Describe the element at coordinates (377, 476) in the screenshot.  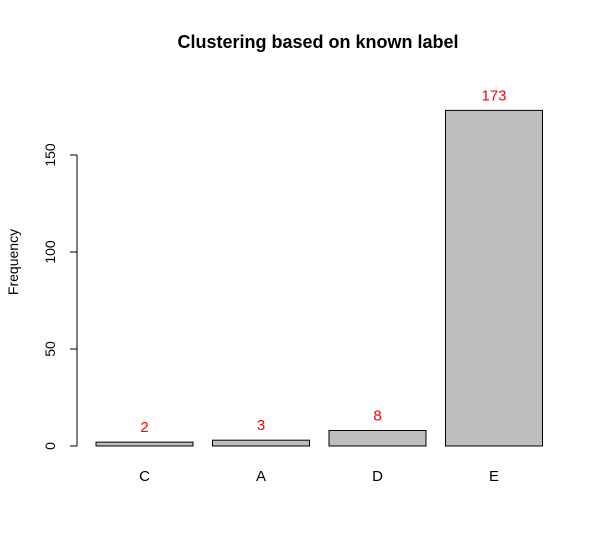
I see `category-label-D: D` at that location.